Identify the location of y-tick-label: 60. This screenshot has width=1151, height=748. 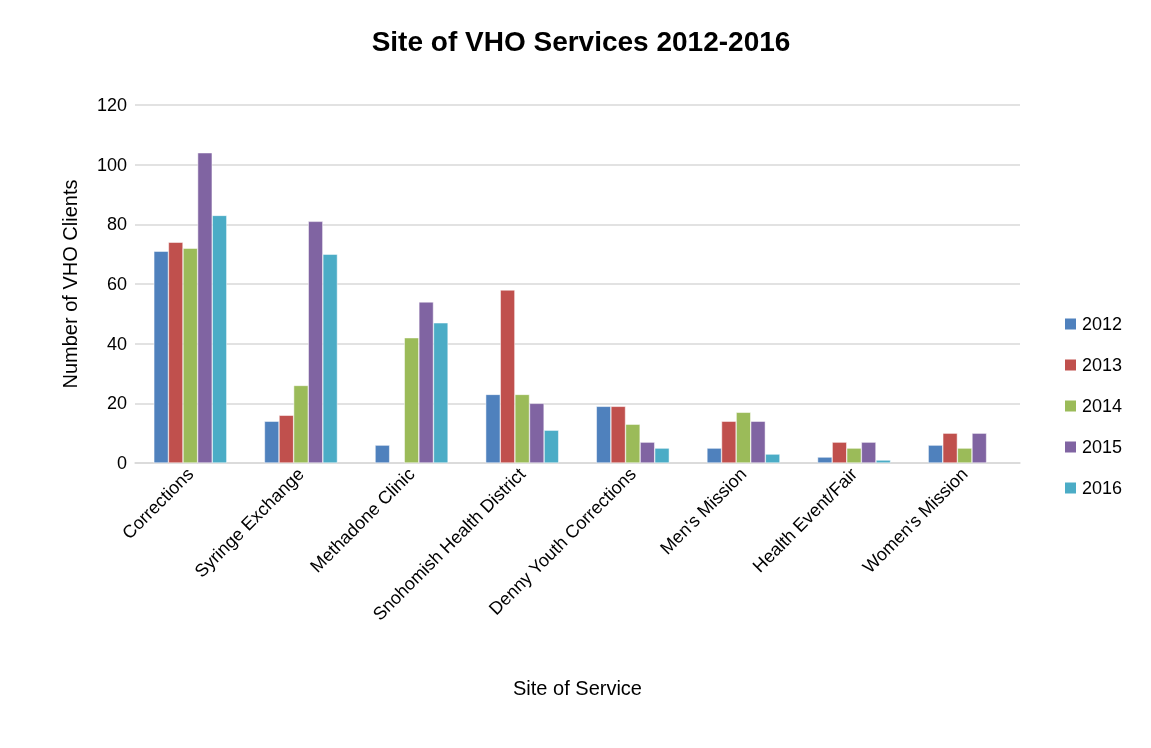
(116, 284).